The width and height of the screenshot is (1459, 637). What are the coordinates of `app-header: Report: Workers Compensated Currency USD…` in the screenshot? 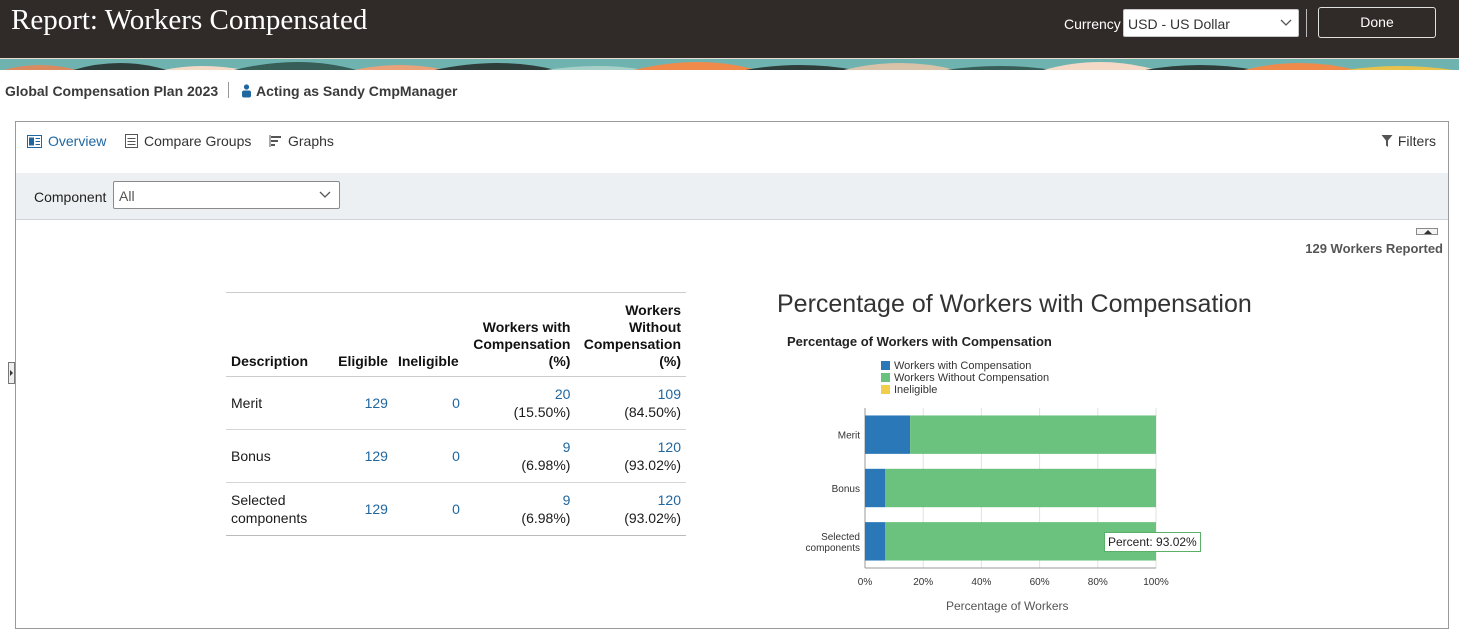 It's located at (729, 29).